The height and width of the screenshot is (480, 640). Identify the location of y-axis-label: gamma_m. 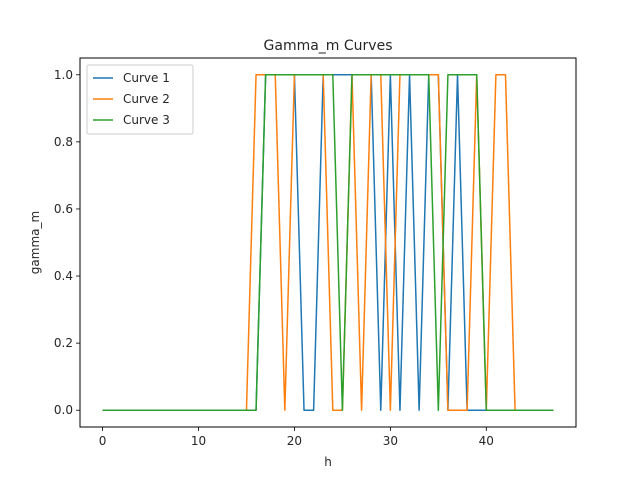
(35, 242).